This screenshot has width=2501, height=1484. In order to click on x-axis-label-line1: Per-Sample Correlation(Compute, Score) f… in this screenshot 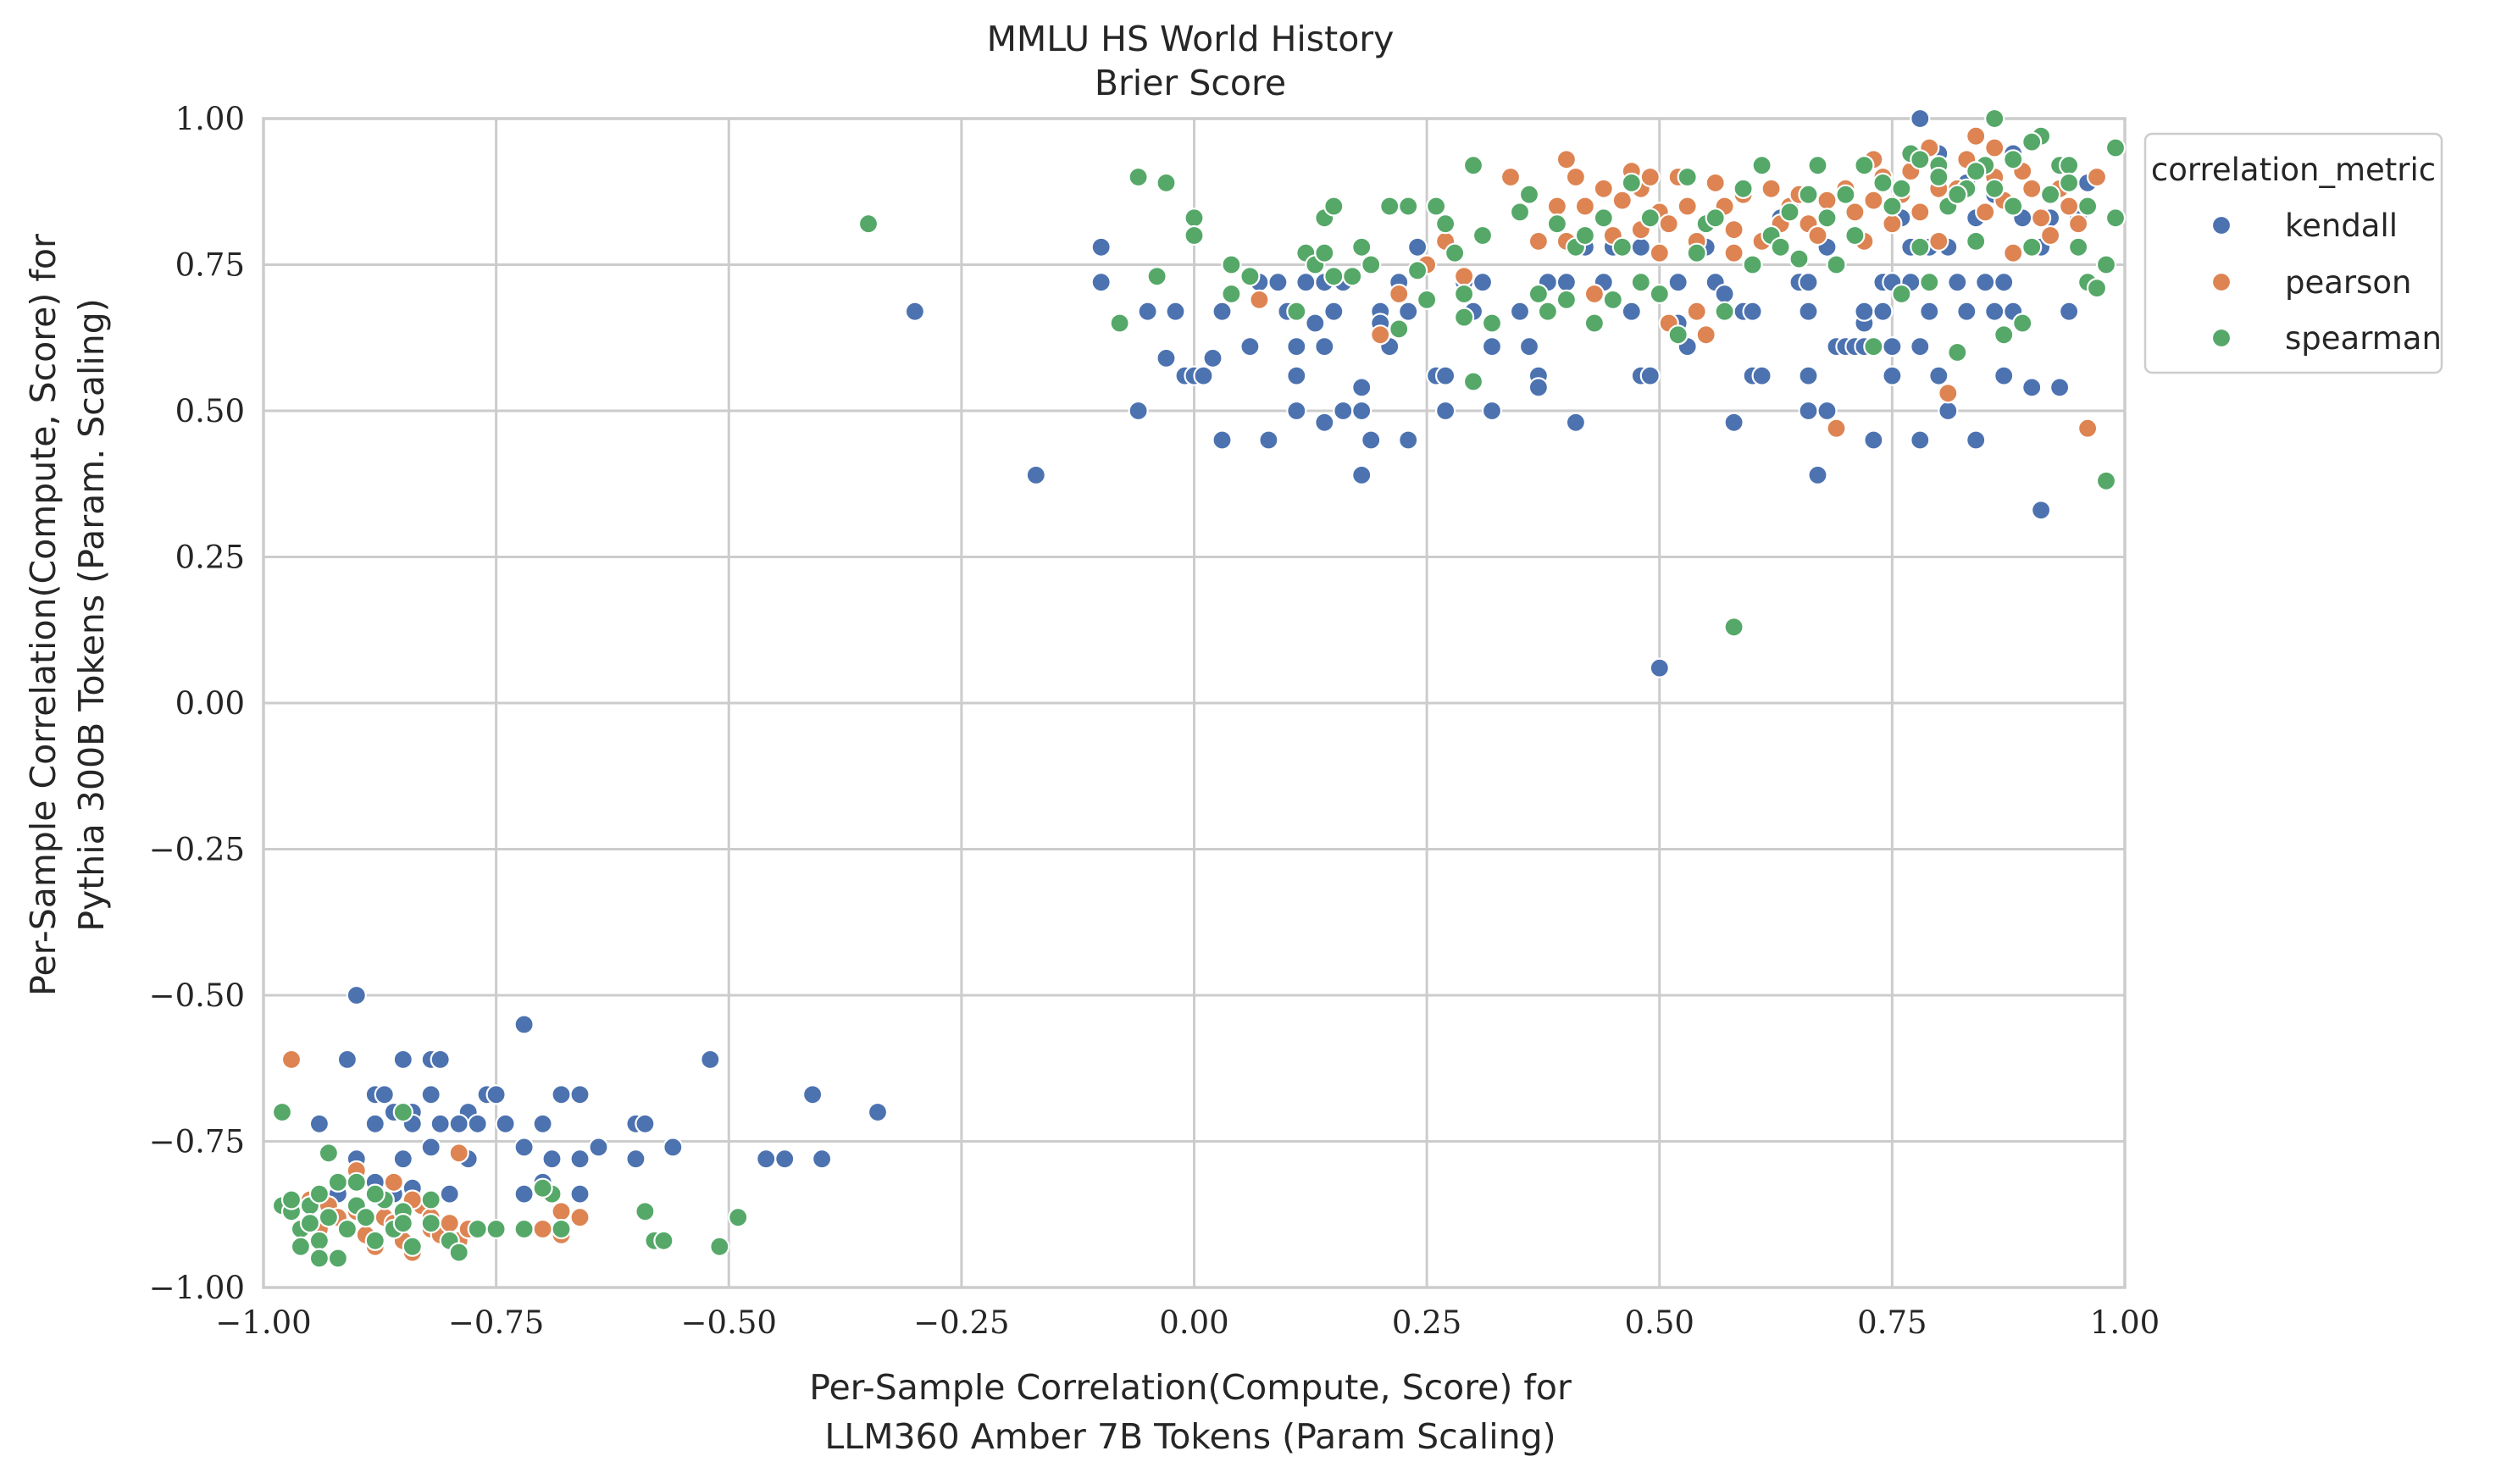, I will do `click(1190, 1387)`.